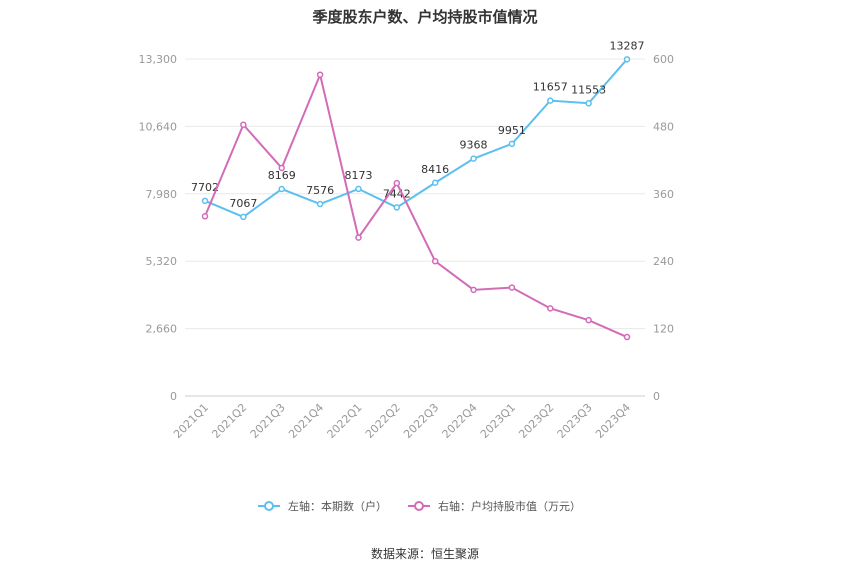 This screenshot has width=850, height=575. I want to click on y-right-tick-label: 600, so click(663, 59).